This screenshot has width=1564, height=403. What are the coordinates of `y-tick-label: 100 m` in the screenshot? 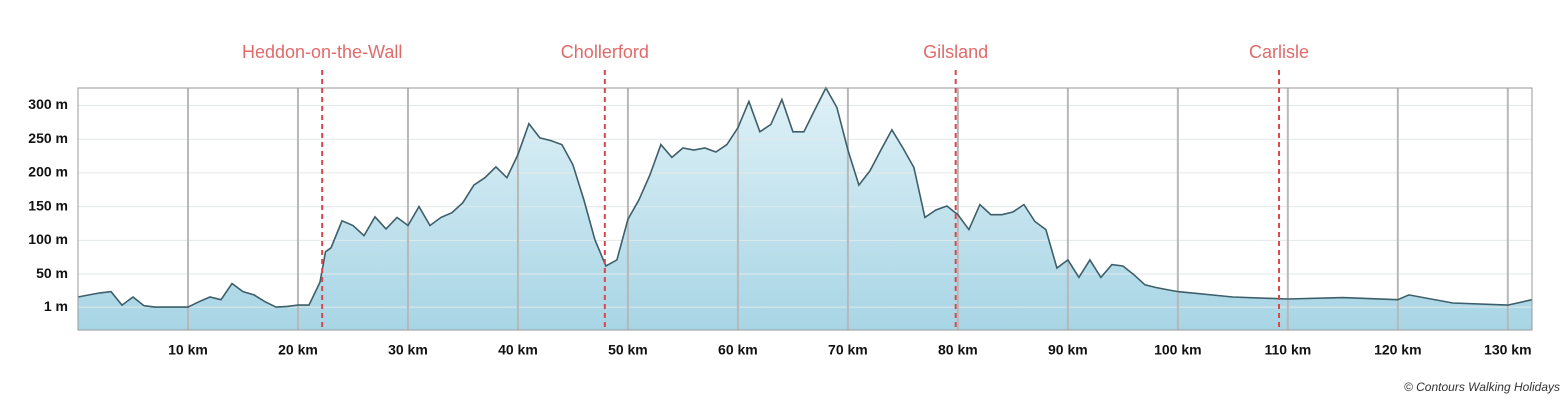 It's located at (48, 239).